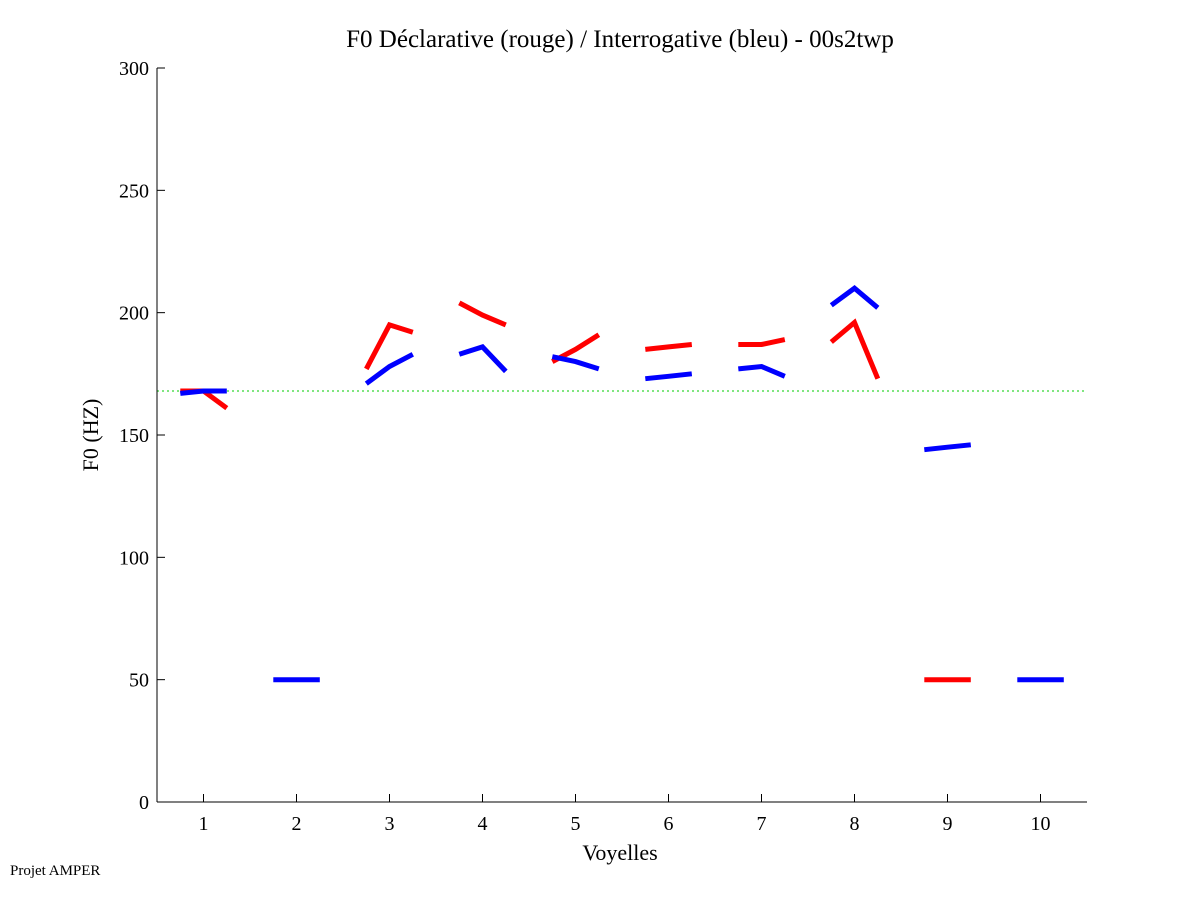  Describe the element at coordinates (139, 681) in the screenshot. I see `y-tick-label: 50` at that location.